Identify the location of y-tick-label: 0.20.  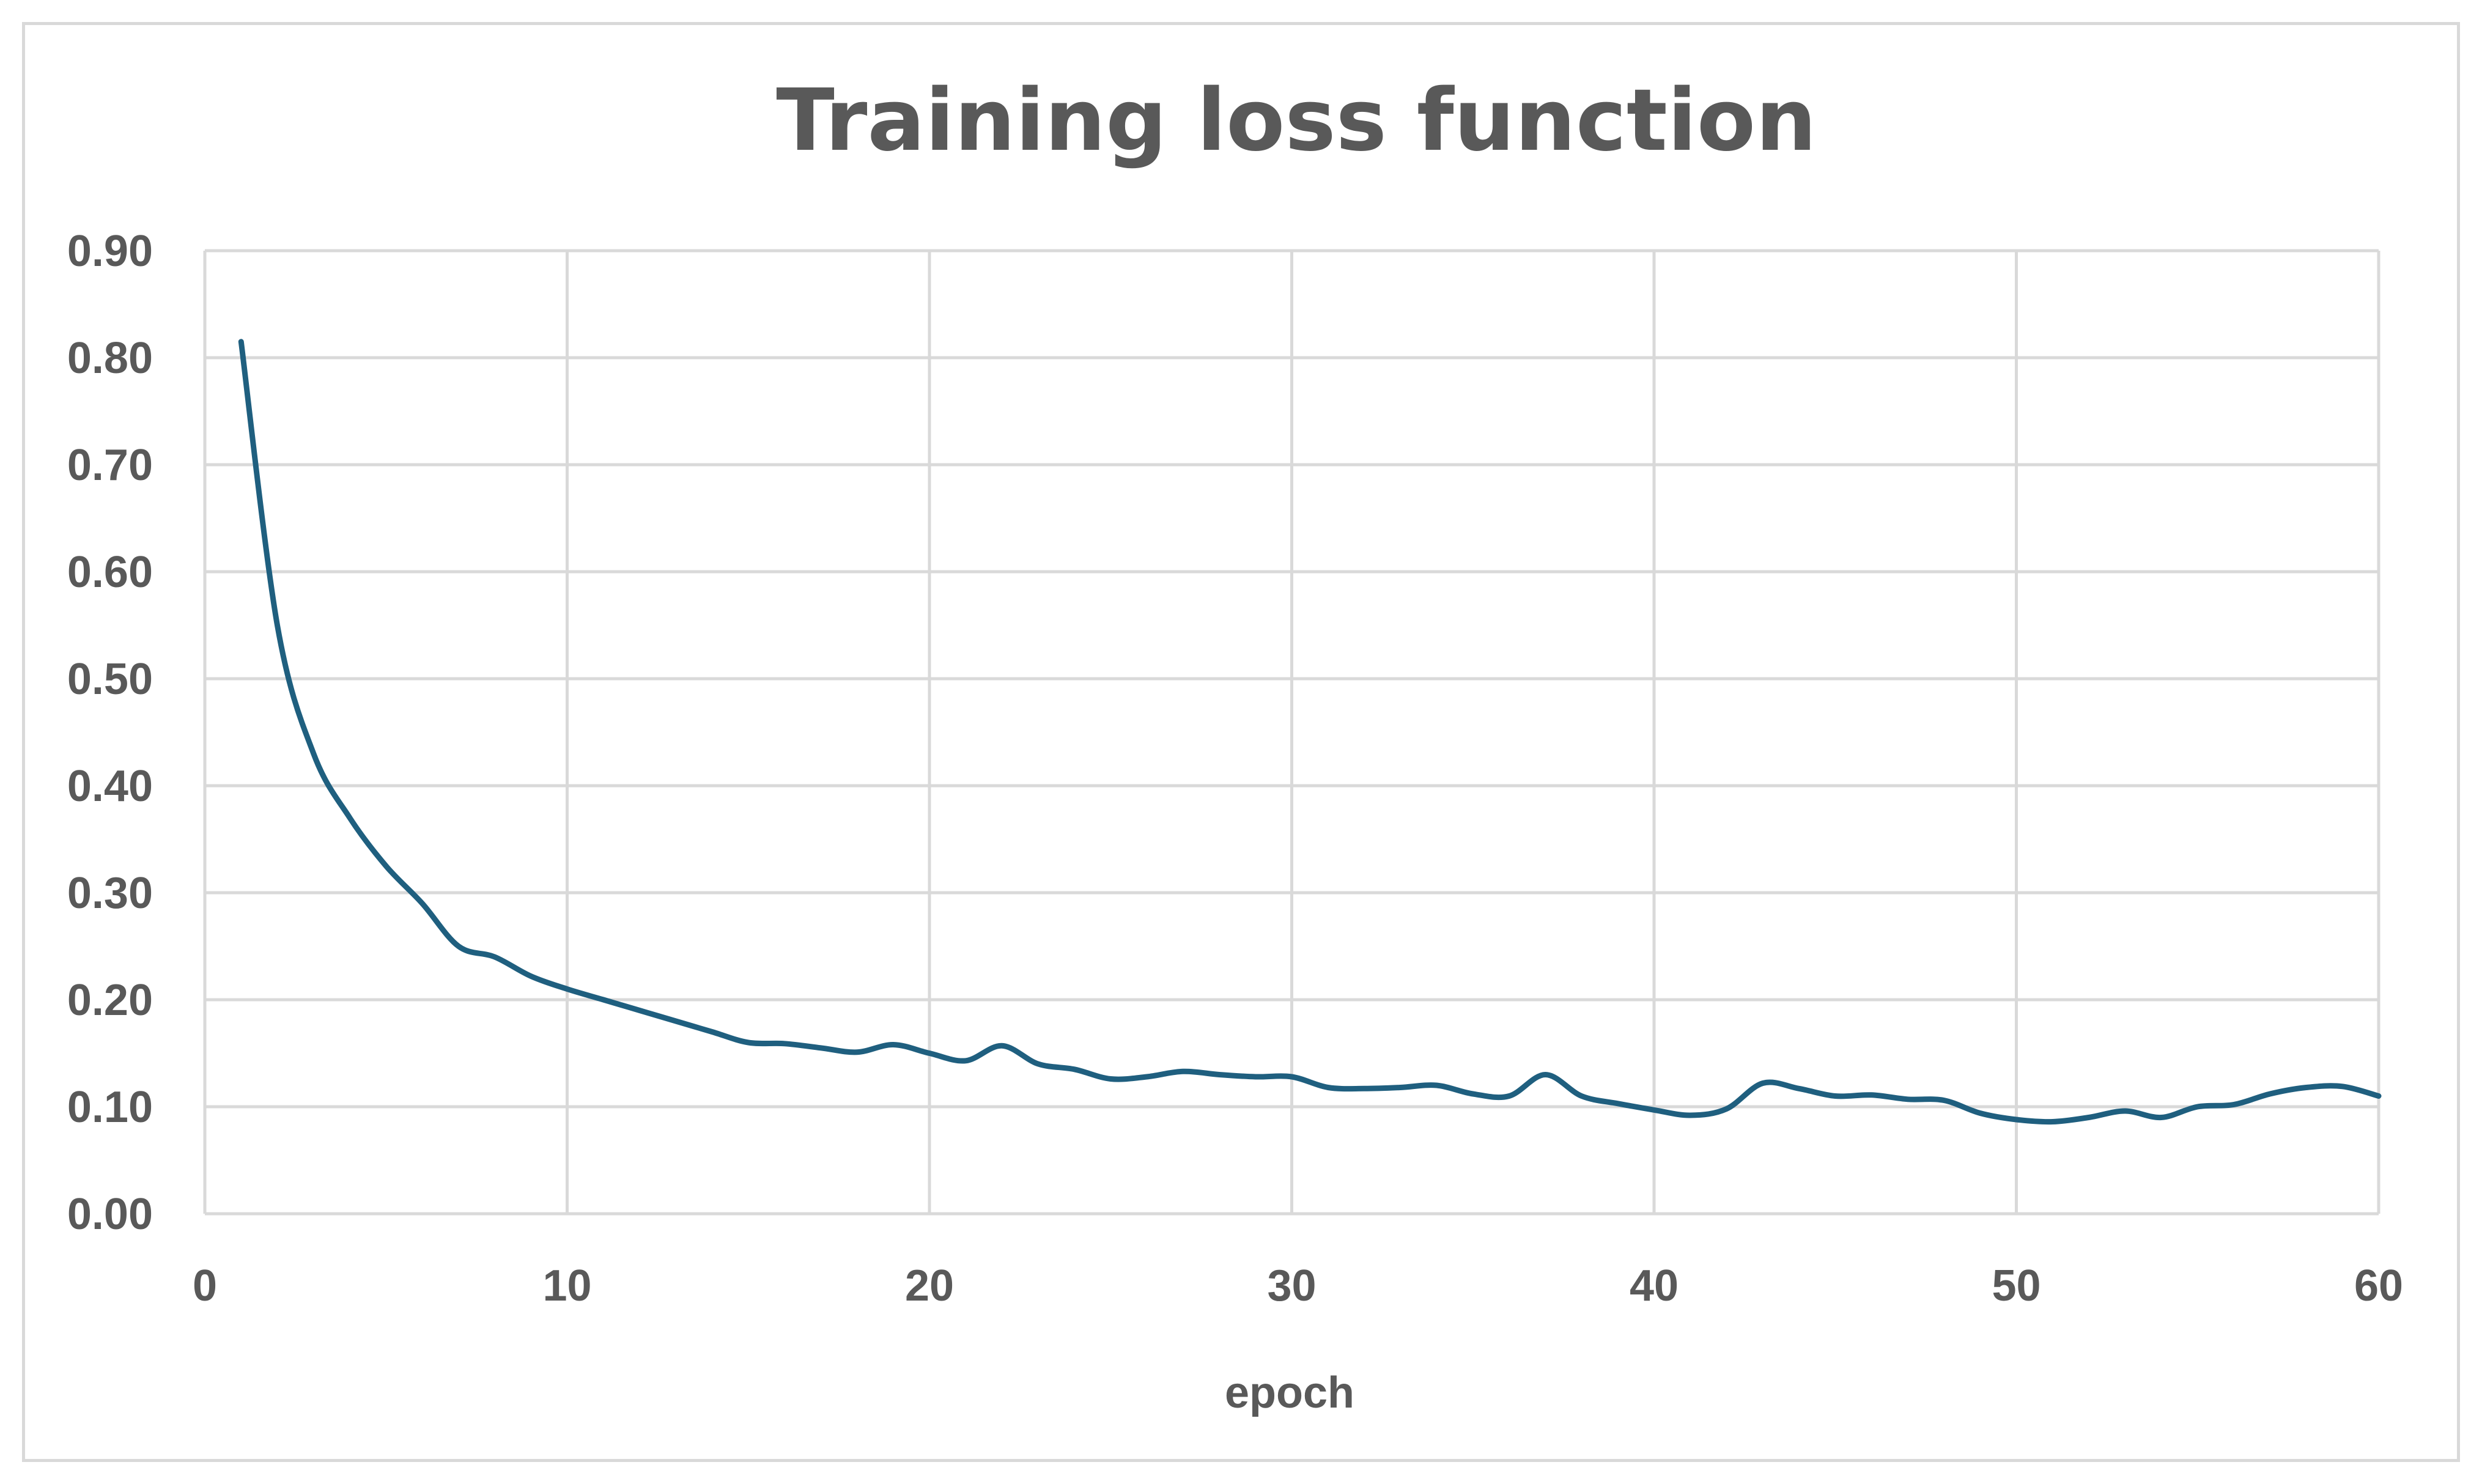
(110, 1000).